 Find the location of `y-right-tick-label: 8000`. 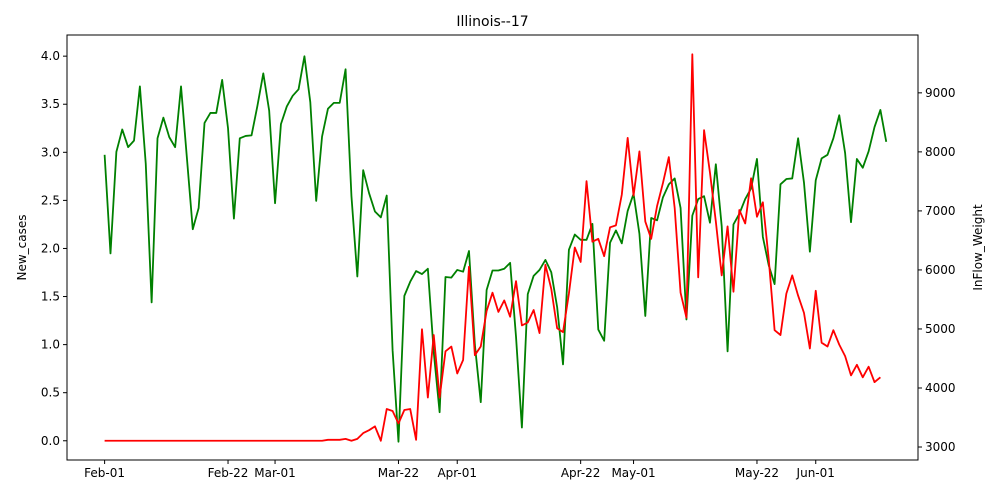

y-right-tick-label: 8000 is located at coordinates (940, 152).